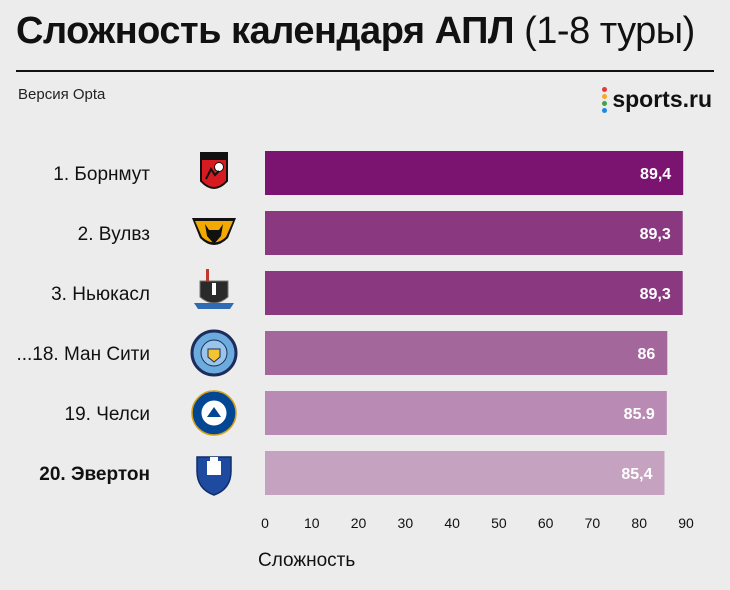  Describe the element at coordinates (646, 354) in the screenshot. I see `bar-value-label: 86` at that location.